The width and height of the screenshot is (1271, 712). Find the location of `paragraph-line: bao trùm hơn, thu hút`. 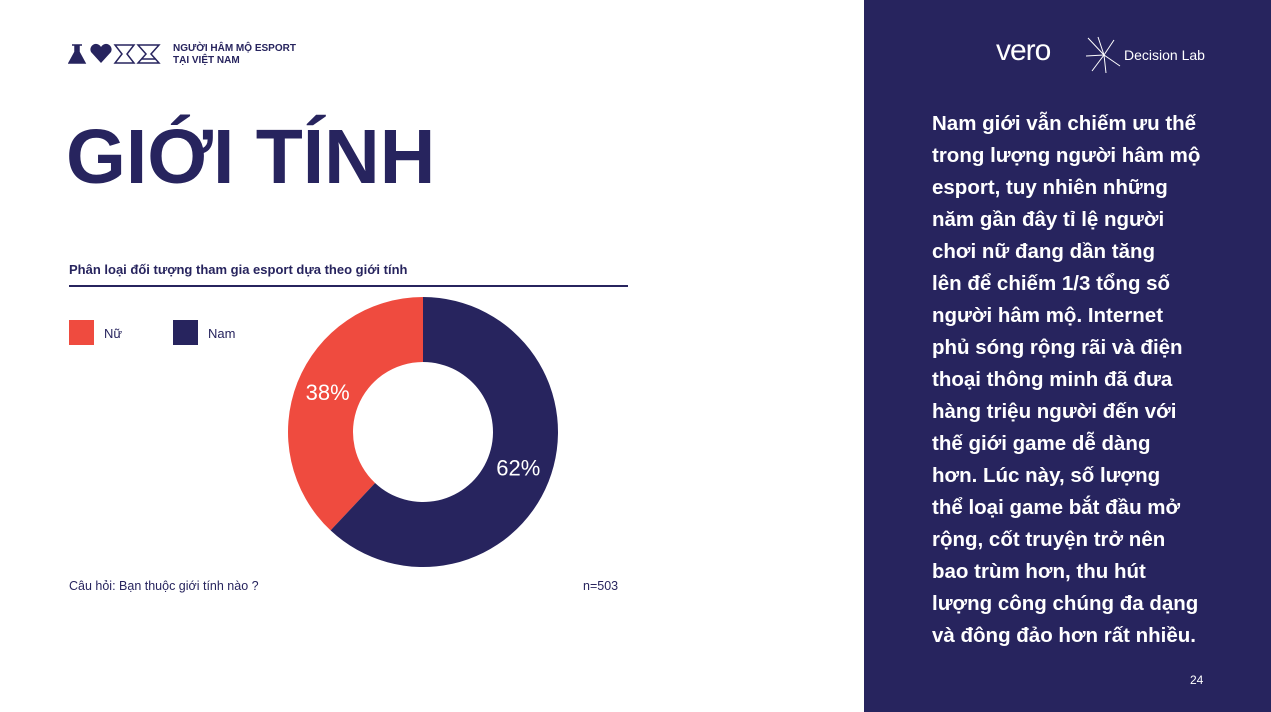

paragraph-line: bao trùm hơn, thu hút is located at coordinates (1039, 571).